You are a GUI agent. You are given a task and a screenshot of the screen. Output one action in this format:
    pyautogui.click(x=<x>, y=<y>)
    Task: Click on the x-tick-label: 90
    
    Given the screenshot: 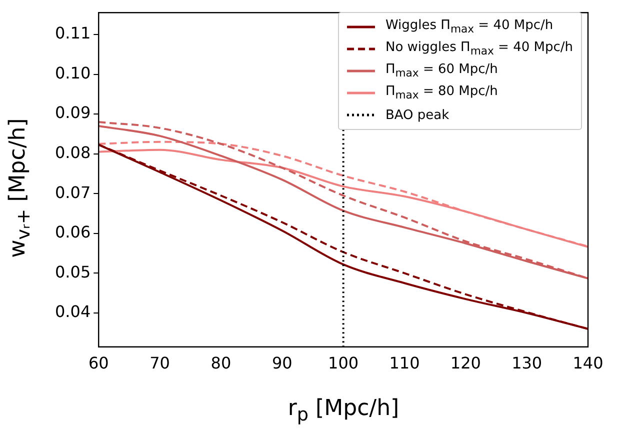 What is the action you would take?
    pyautogui.click(x=282, y=363)
    